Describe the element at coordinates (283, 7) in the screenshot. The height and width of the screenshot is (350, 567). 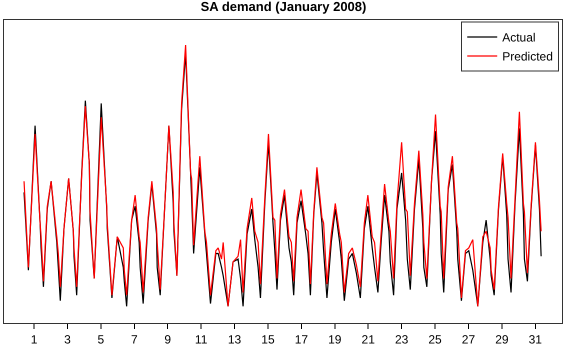
I see `chart-title: SA demand (January 2008)` at that location.